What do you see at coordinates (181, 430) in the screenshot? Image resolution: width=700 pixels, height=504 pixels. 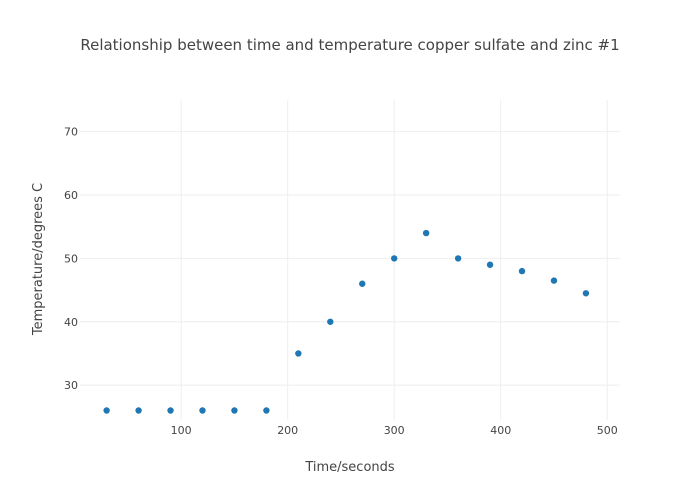 I see `x-tick-label: 100` at bounding box center [181, 430].